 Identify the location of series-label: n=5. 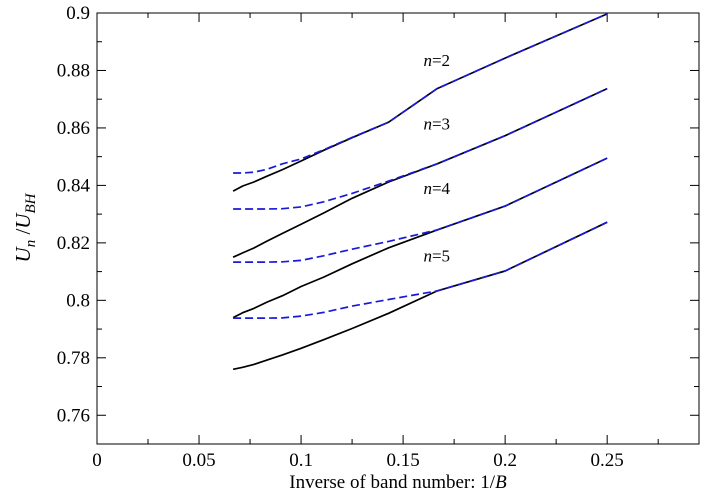
(436, 256).